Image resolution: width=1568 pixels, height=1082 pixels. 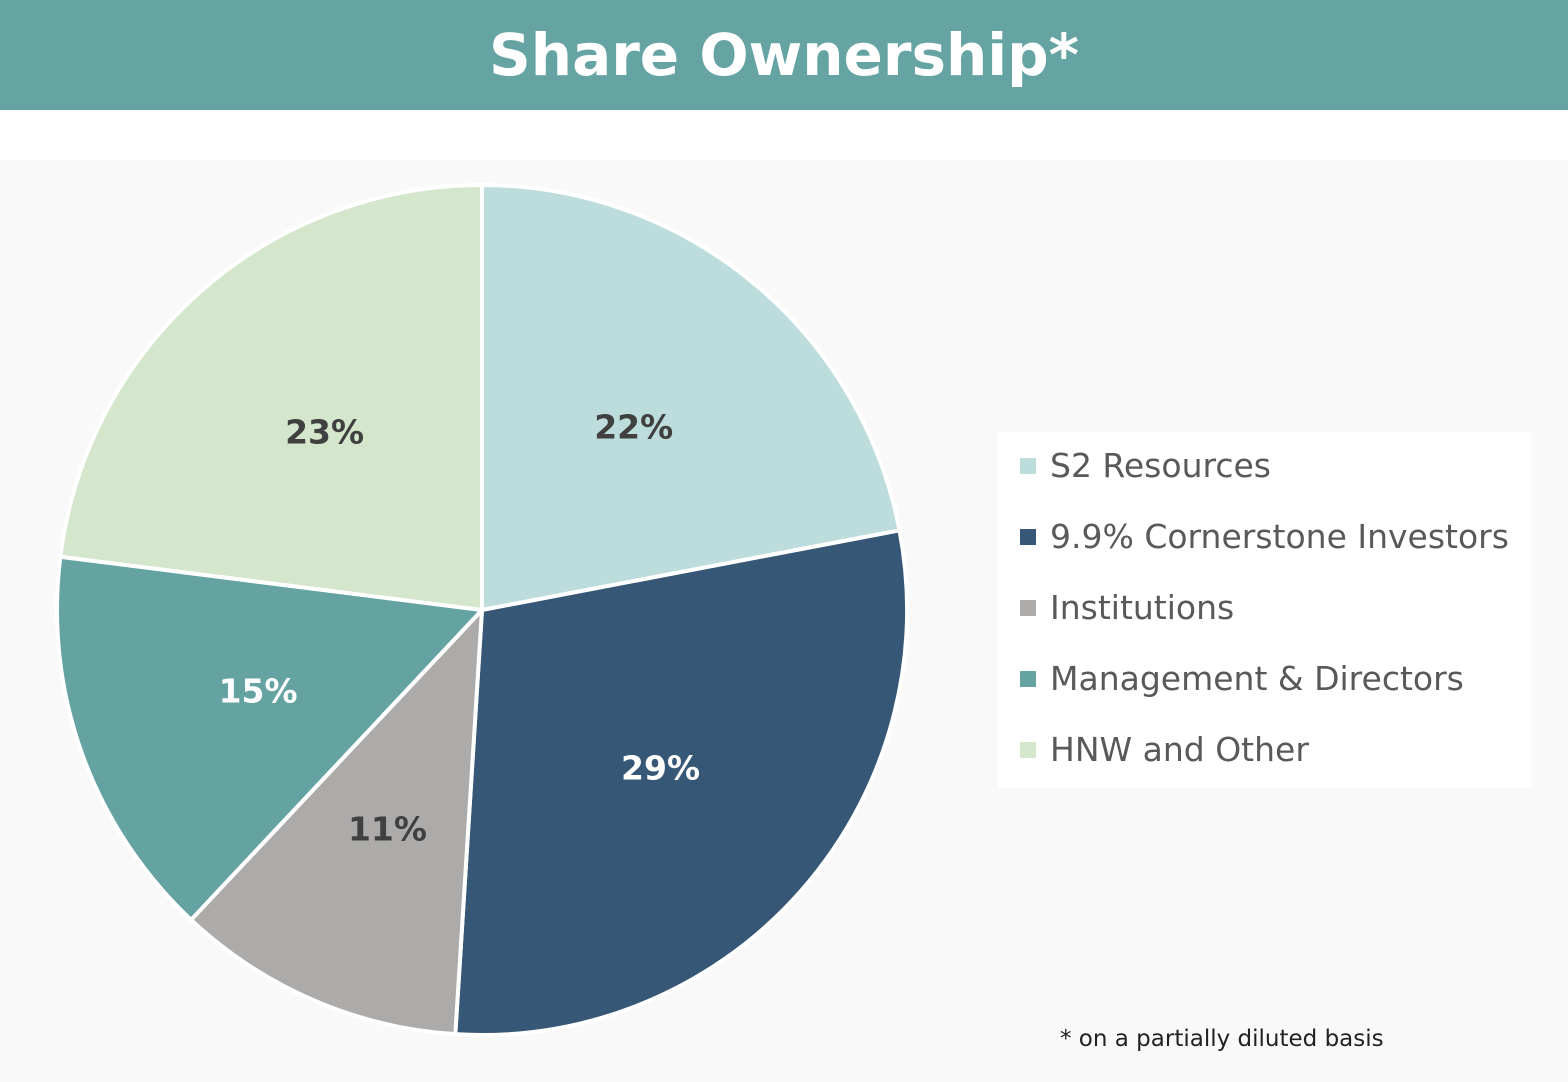 I want to click on title-banner: Share Ownership*, so click(x=784, y=55).